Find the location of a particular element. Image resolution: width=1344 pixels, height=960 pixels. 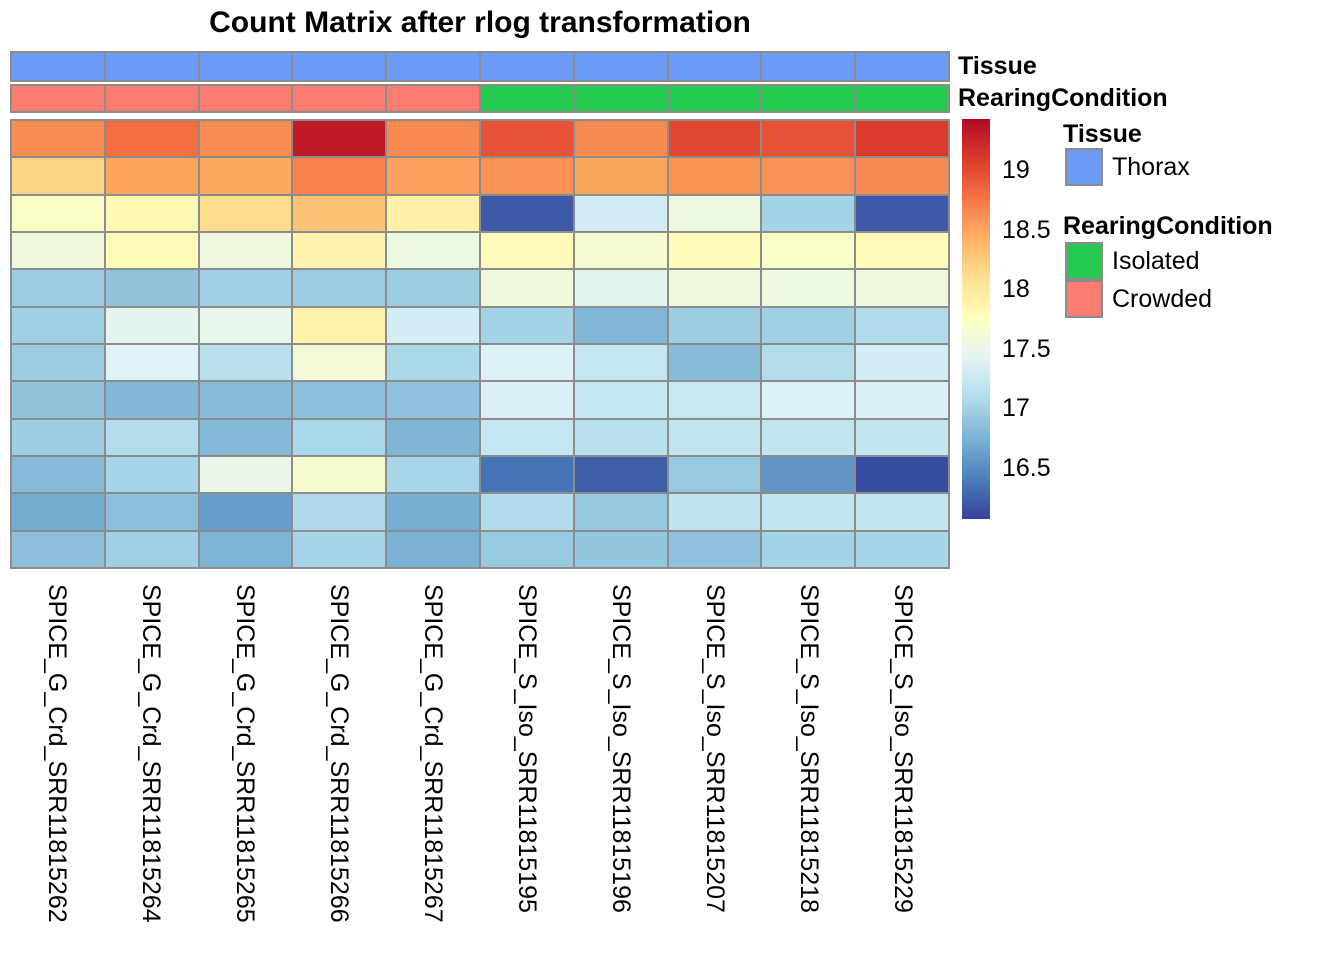

colorbar-tick-label: 19 is located at coordinates (1016, 170).